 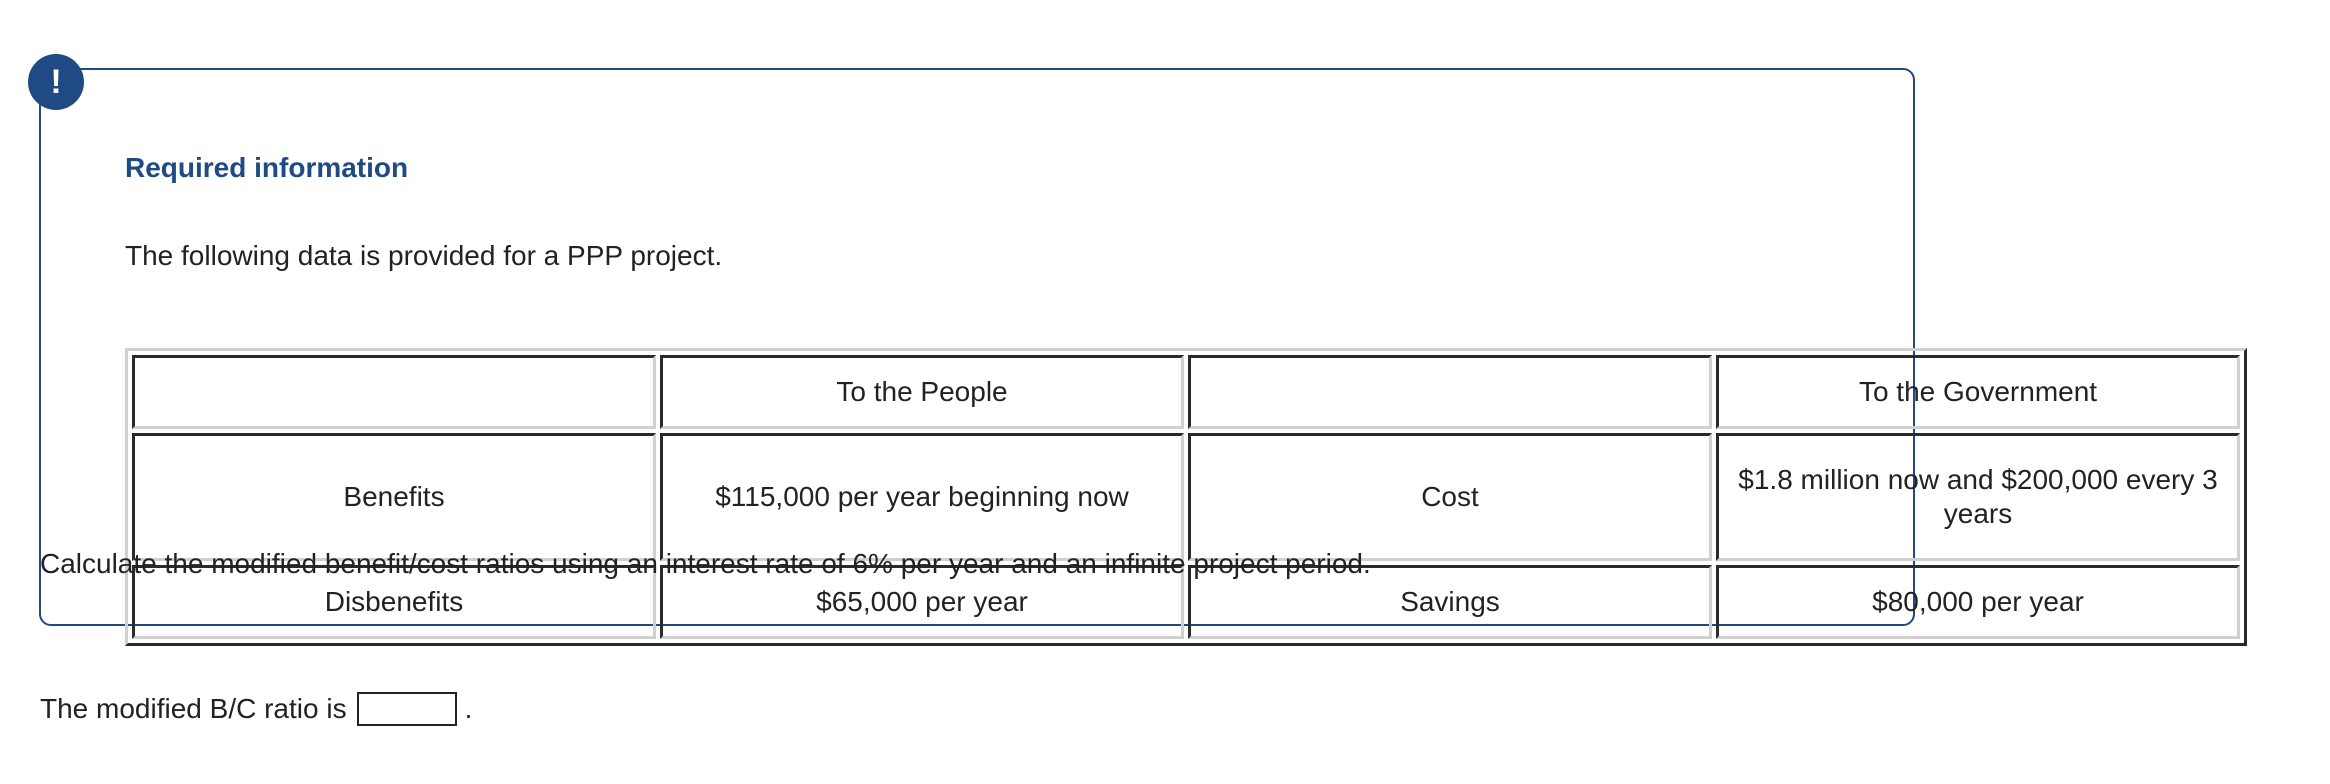 What do you see at coordinates (1450, 602) in the screenshot?
I see `table-cell: Savings` at bounding box center [1450, 602].